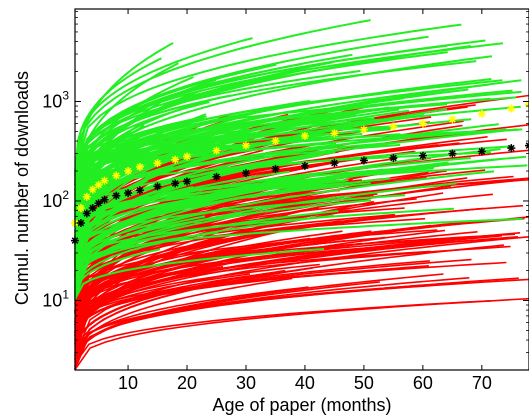 This screenshot has height=417, width=529. I want to click on y-tick-label: 10², so click(55, 199).